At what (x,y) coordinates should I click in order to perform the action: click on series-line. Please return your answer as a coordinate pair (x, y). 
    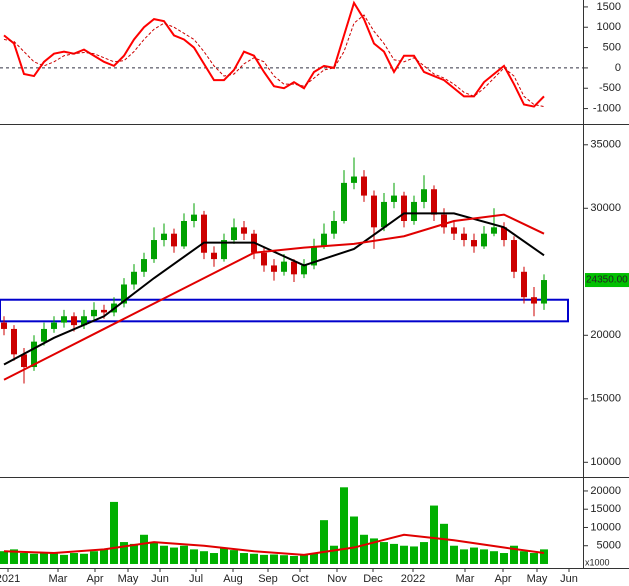
    Looking at the image, I should click on (274, 544).